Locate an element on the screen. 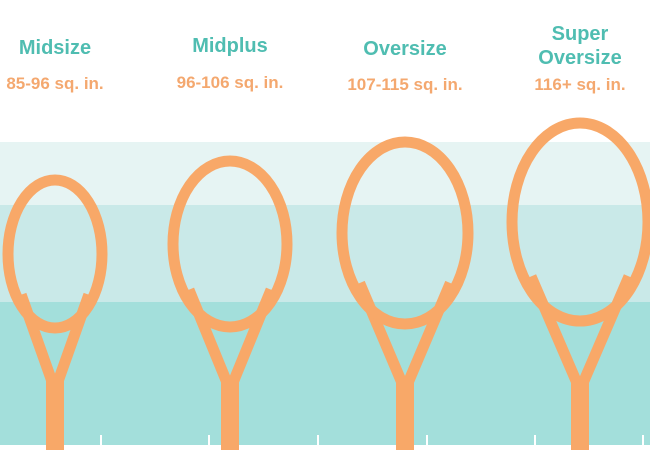 The width and height of the screenshot is (650, 450). category-midplus: Midplus 96-106 sq. in. is located at coordinates (230, 63).